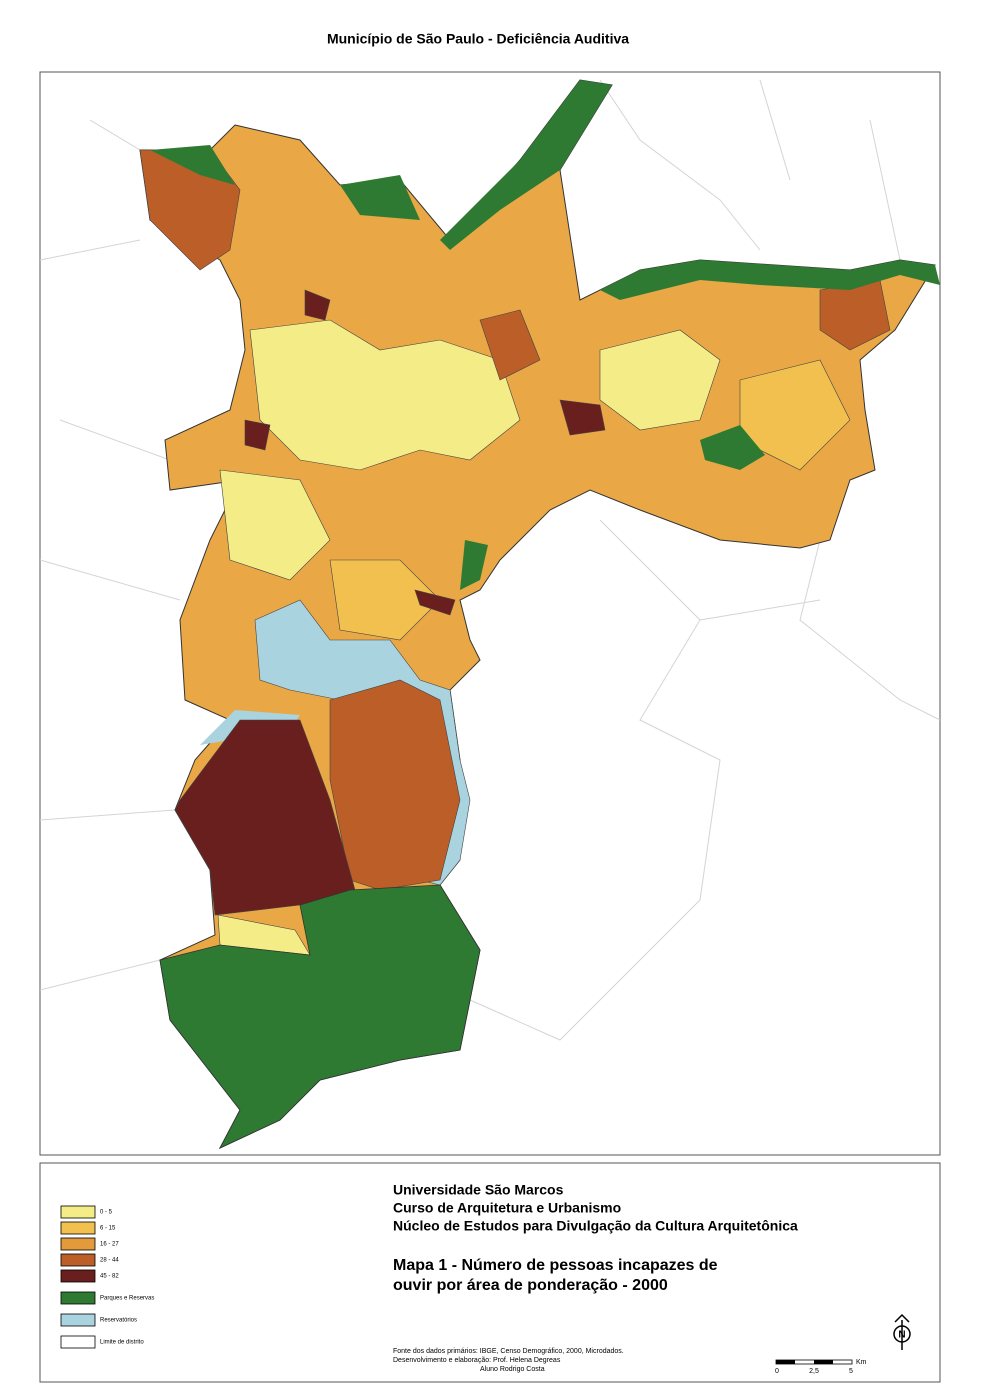 This screenshot has height=1398, width=987. Describe the element at coordinates (108, 1229) in the screenshot. I see `legend-label: 6 - 15` at that location.